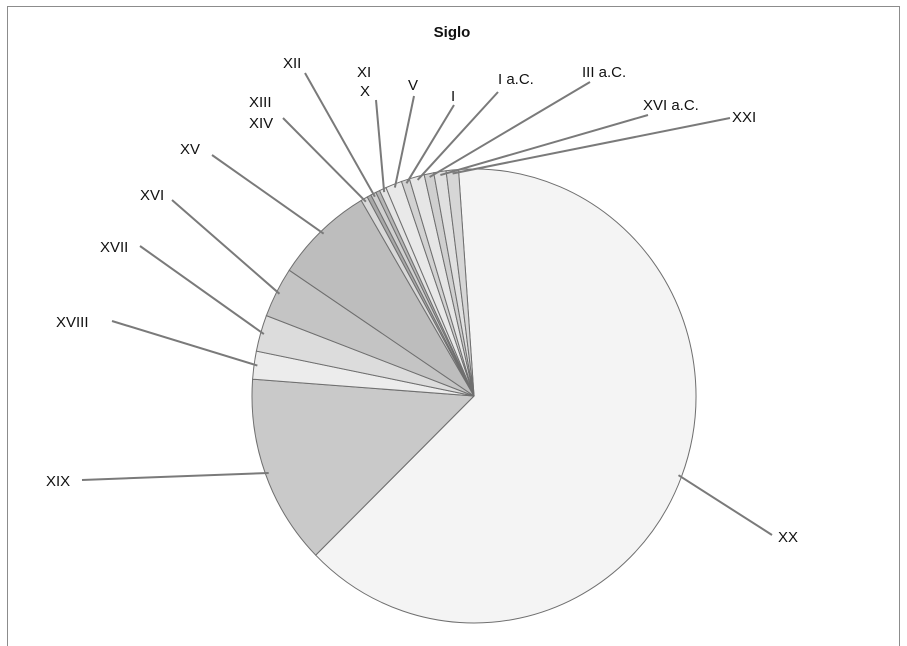 The image size is (907, 646). I want to click on slice-label: V, so click(413, 85).